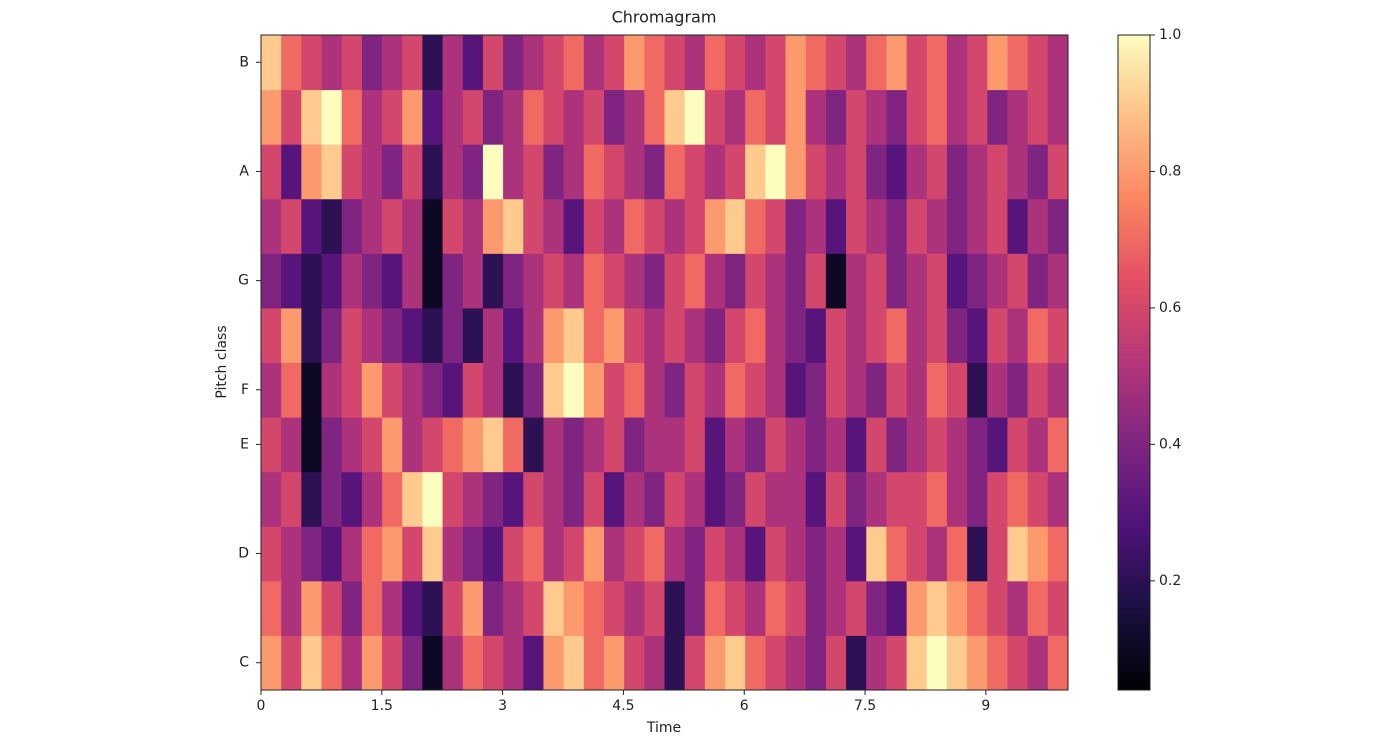 This screenshot has height=747, width=1400. Describe the element at coordinates (222, 361) in the screenshot. I see `y-axis-label: Pitch class` at that location.